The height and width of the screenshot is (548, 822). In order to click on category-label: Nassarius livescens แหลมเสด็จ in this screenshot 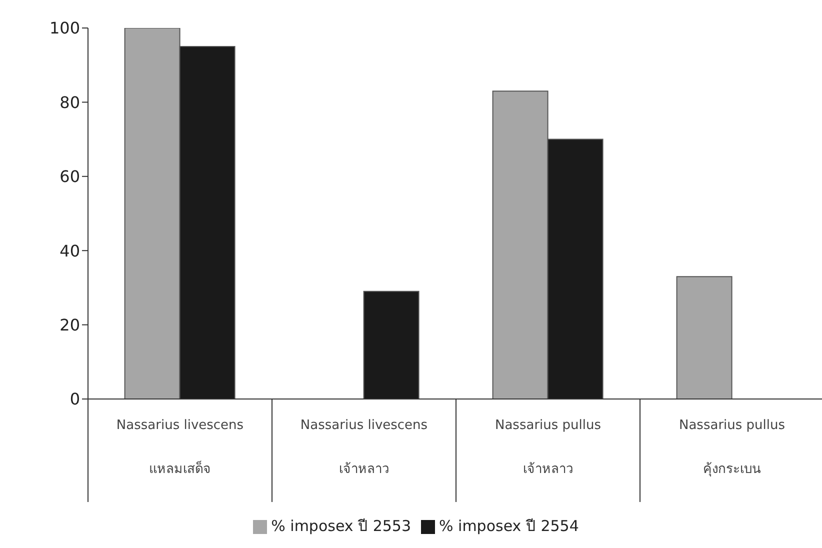, I will do `click(180, 447)`.